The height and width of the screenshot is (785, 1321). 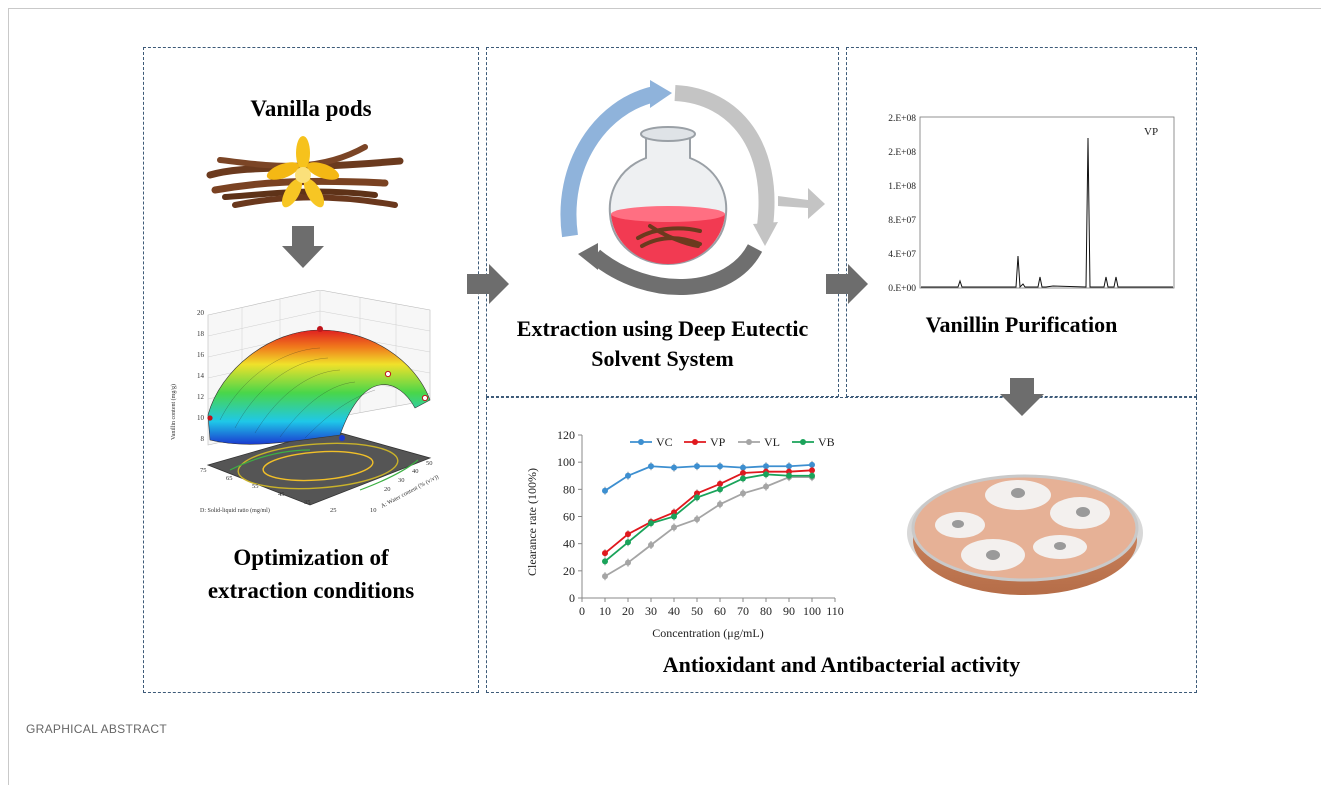 What do you see at coordinates (415, 471) in the screenshot?
I see `x-tick: 40` at bounding box center [415, 471].